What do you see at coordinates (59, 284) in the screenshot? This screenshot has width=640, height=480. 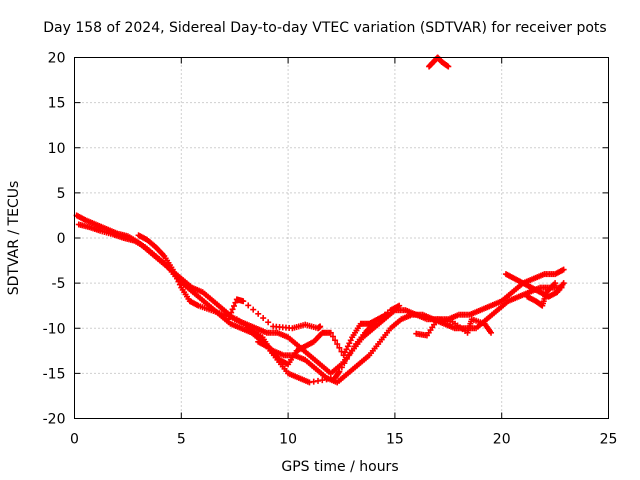 I see `y-tick-label: -5` at bounding box center [59, 284].